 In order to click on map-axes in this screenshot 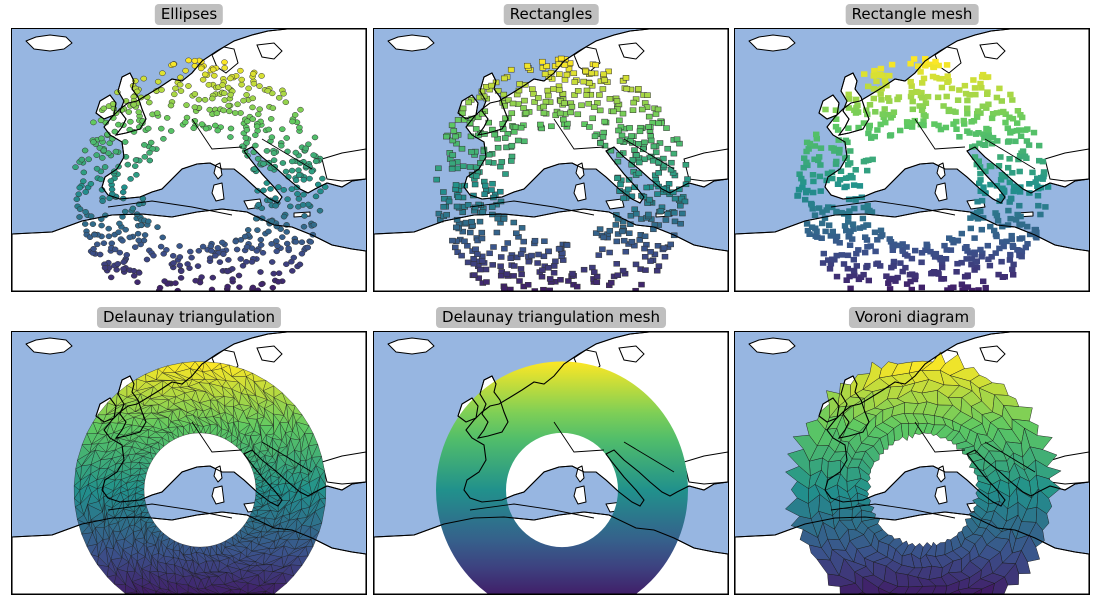, I will do `click(189, 463)`.